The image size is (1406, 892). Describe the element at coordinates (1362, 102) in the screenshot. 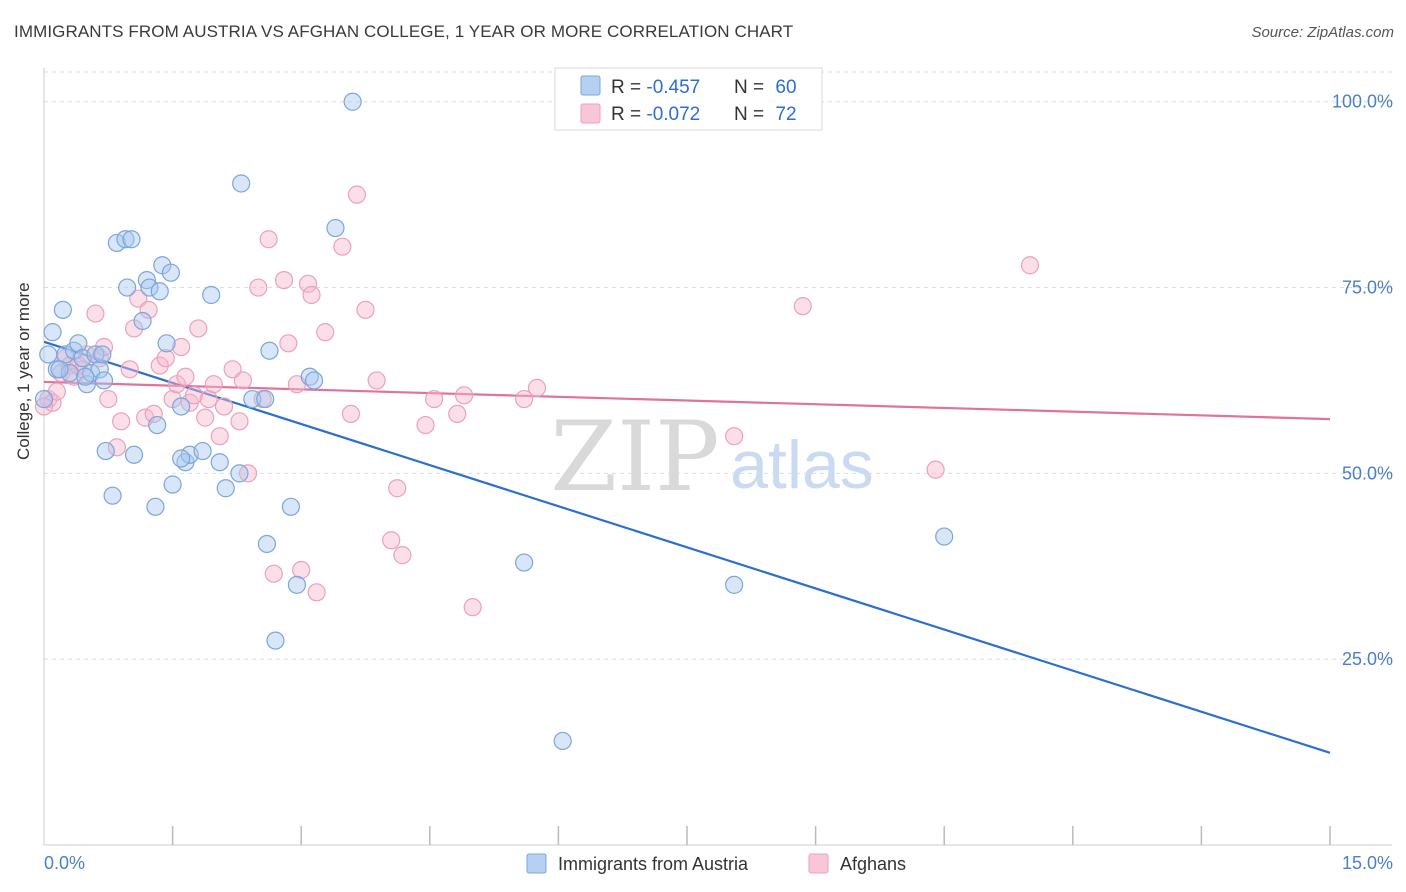

I see `y-tick-label: 100.0%` at that location.